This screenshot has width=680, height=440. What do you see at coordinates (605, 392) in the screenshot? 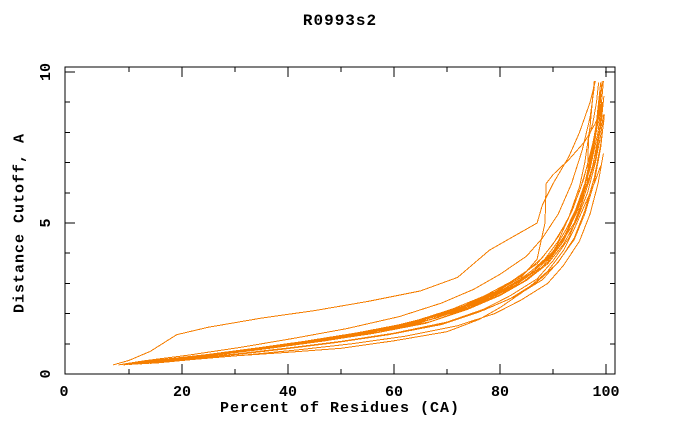
I see `x-tick-label: 100` at bounding box center [605, 392].